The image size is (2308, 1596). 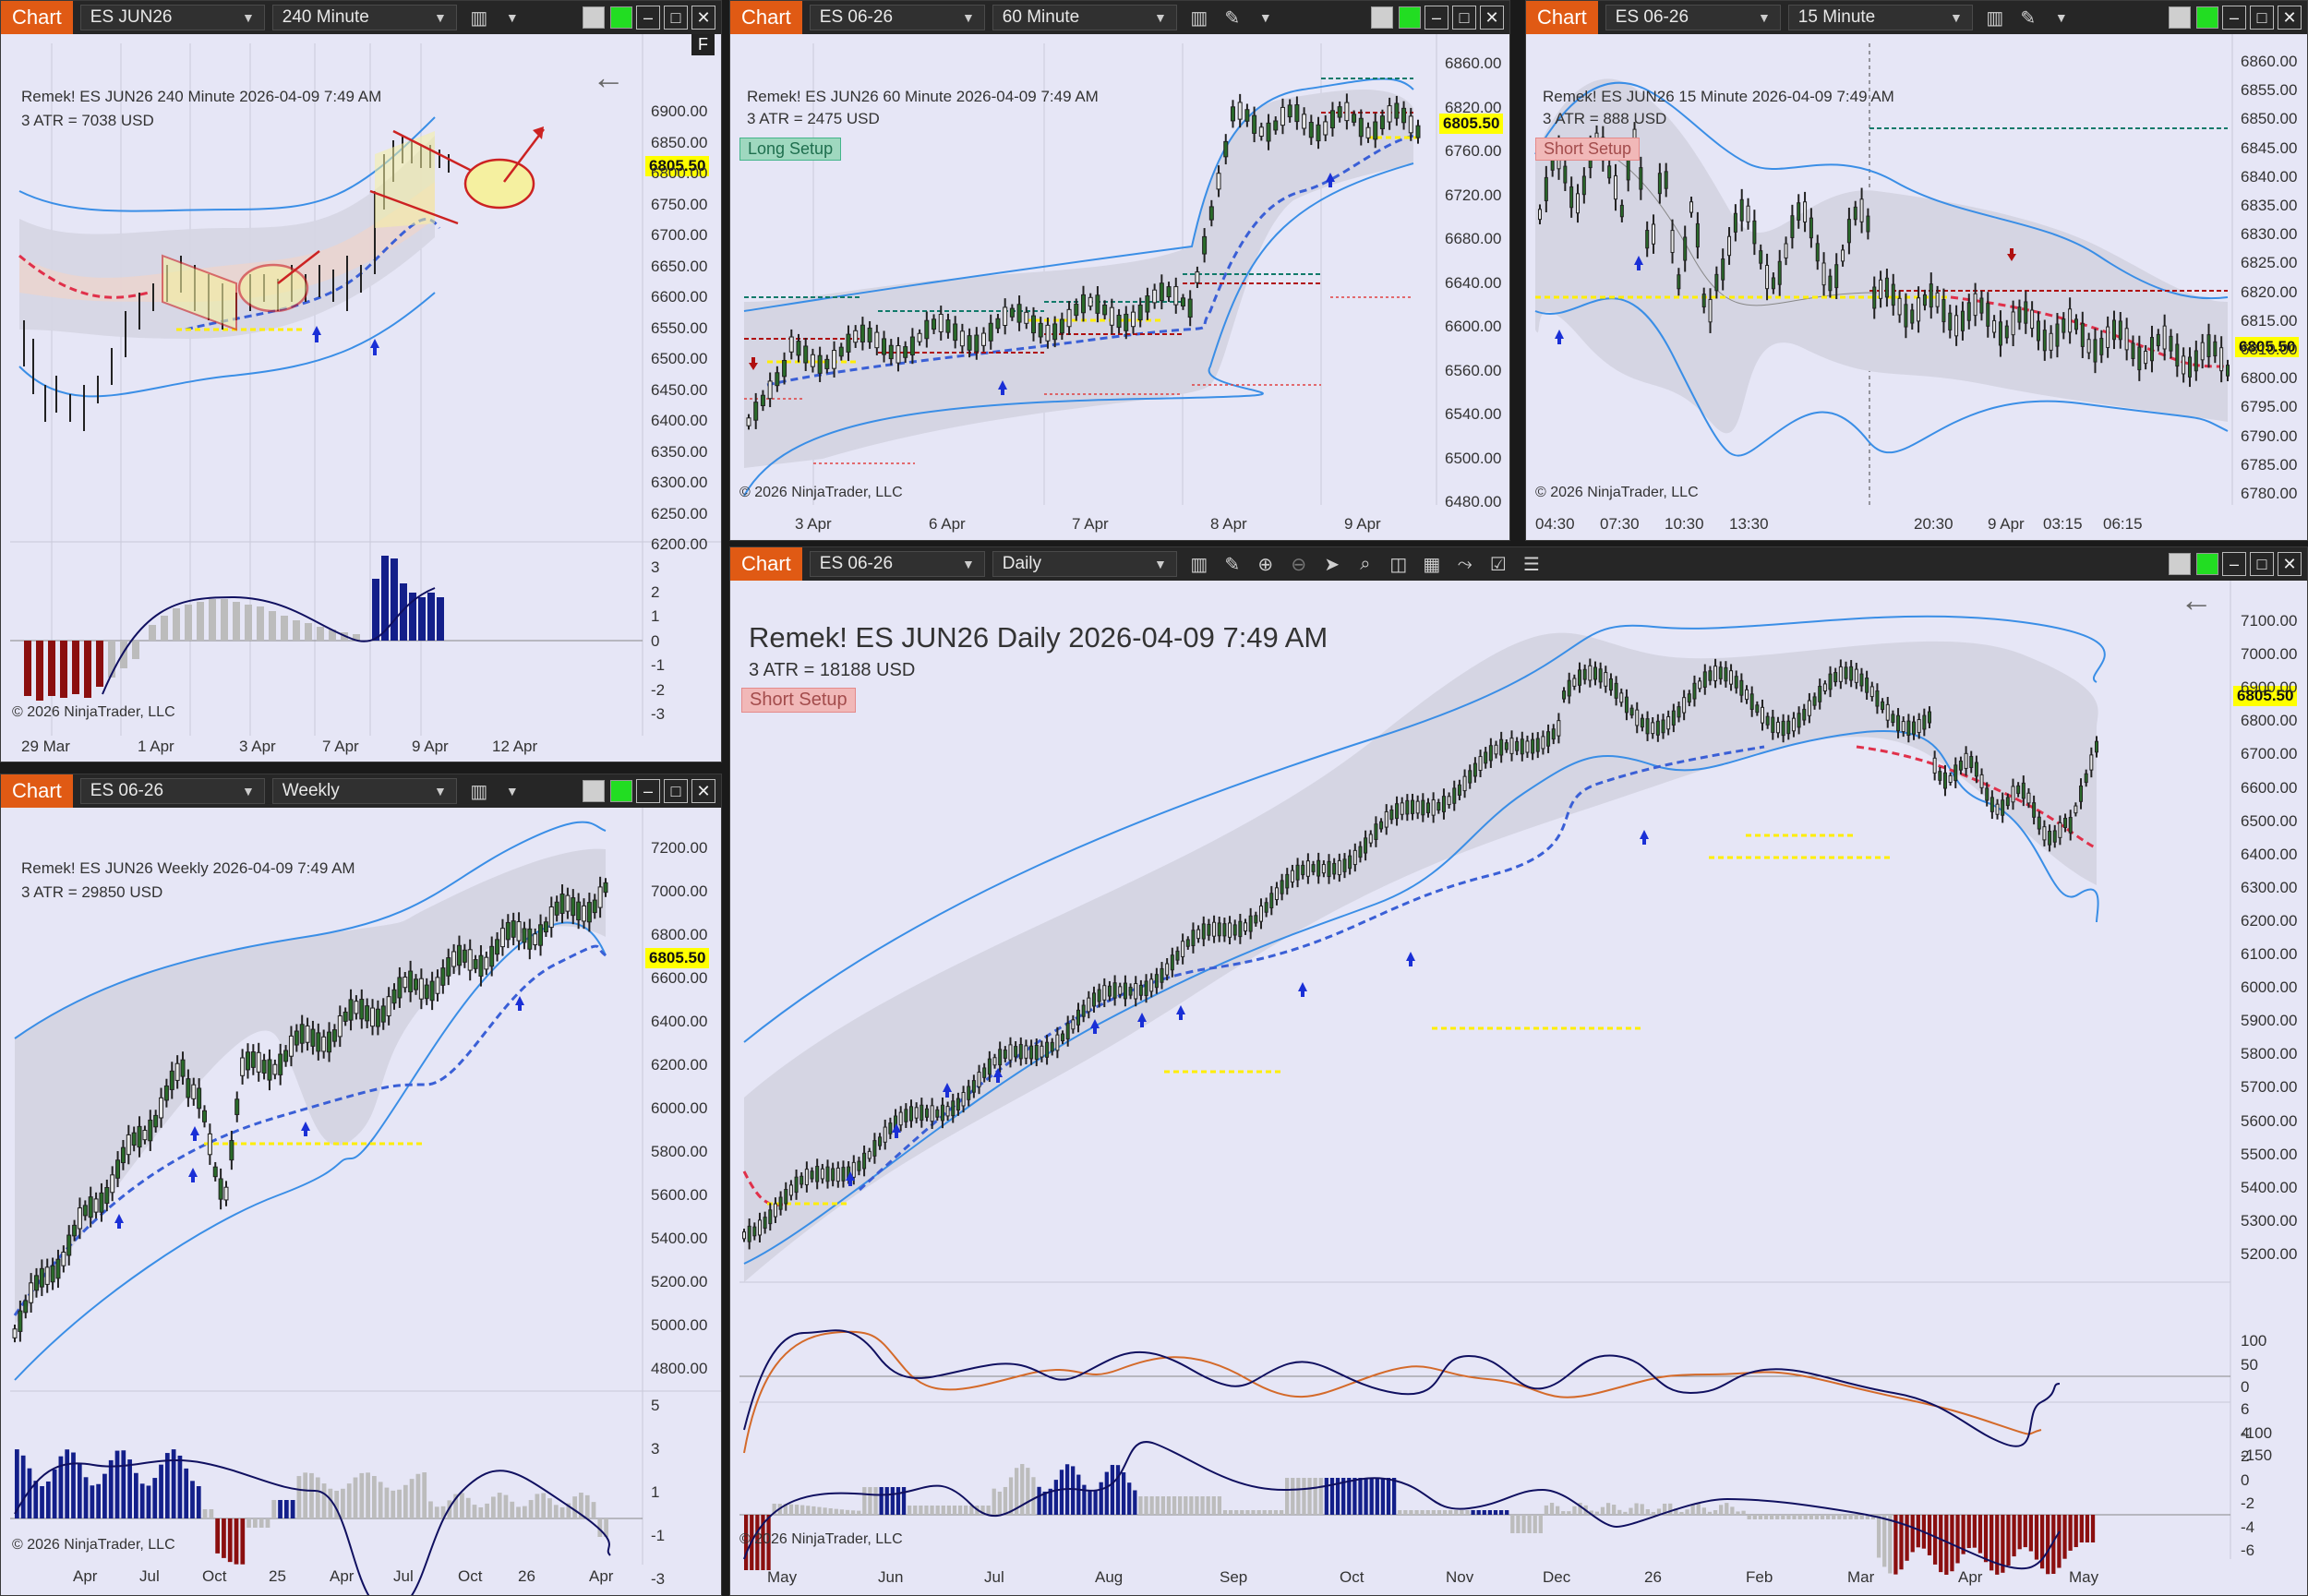 I want to click on corner-badge: F, so click(x=703, y=44).